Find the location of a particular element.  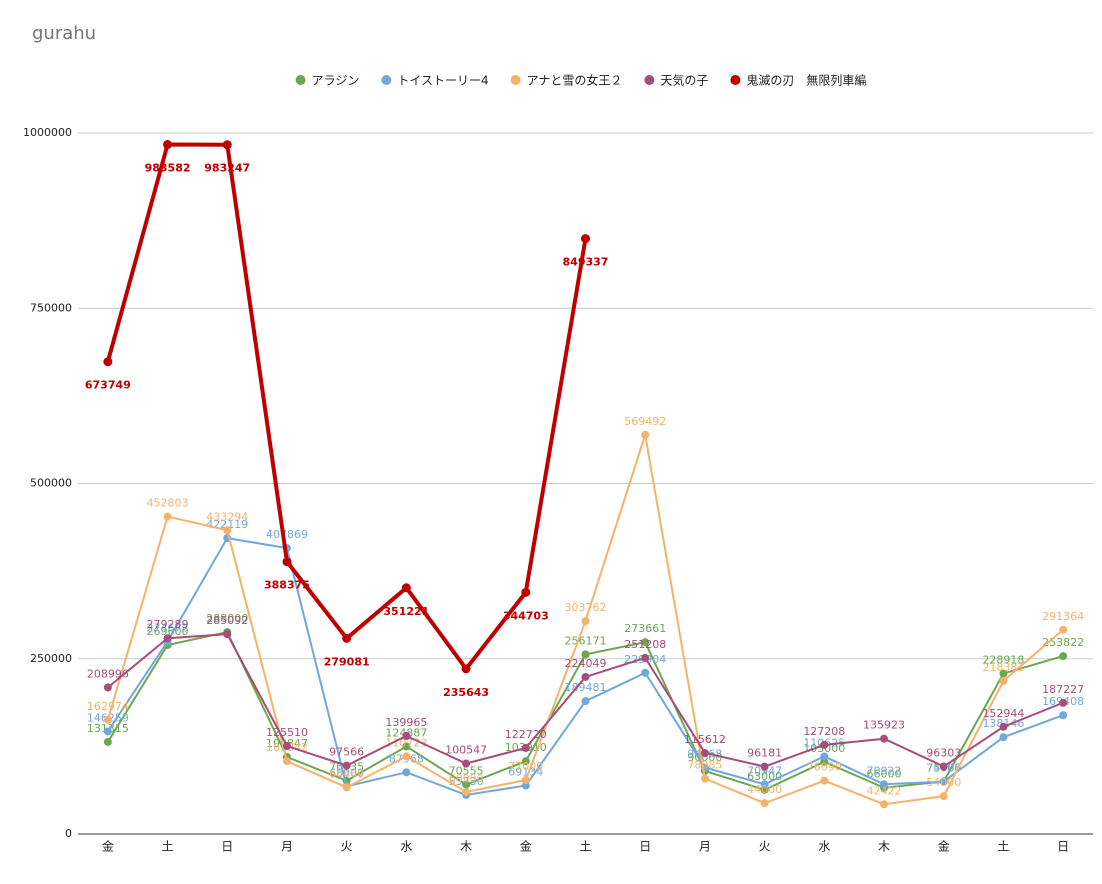

data-label: 55730 is located at coordinates (466, 781).